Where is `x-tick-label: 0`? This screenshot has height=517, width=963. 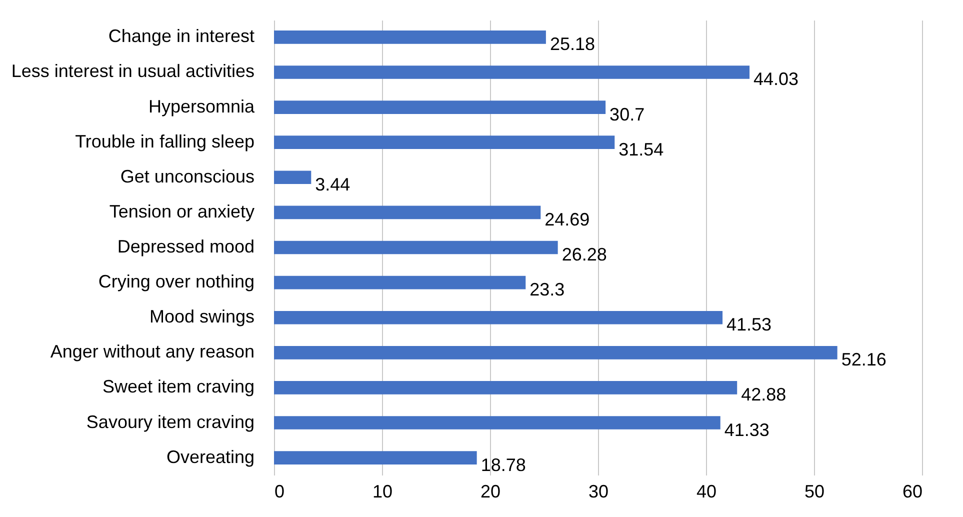
x-tick-label: 0 is located at coordinates (279, 492).